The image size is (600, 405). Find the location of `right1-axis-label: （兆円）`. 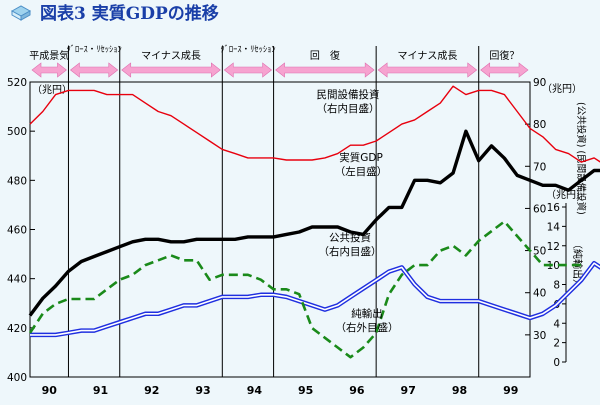

right1-axis-label: （兆円） is located at coordinates (562, 89).